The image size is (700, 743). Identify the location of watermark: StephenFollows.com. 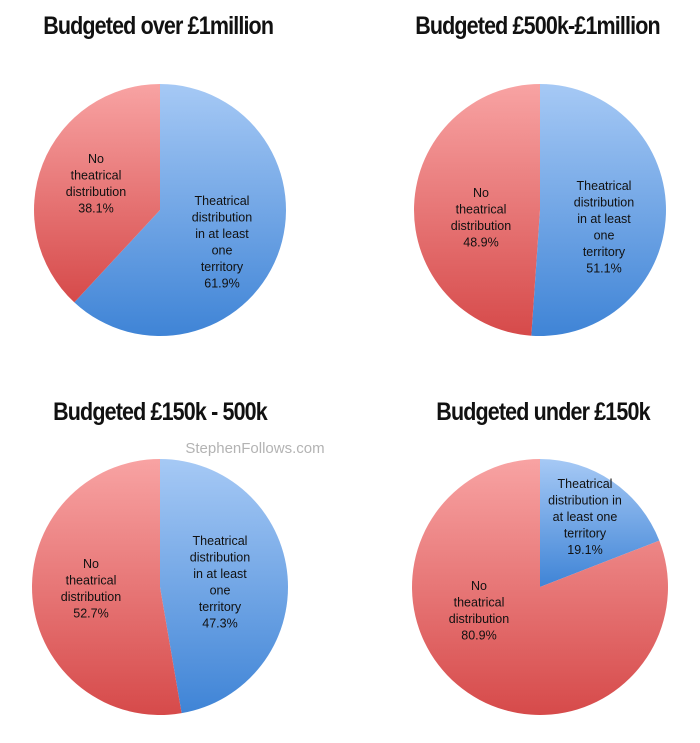
(255, 448).